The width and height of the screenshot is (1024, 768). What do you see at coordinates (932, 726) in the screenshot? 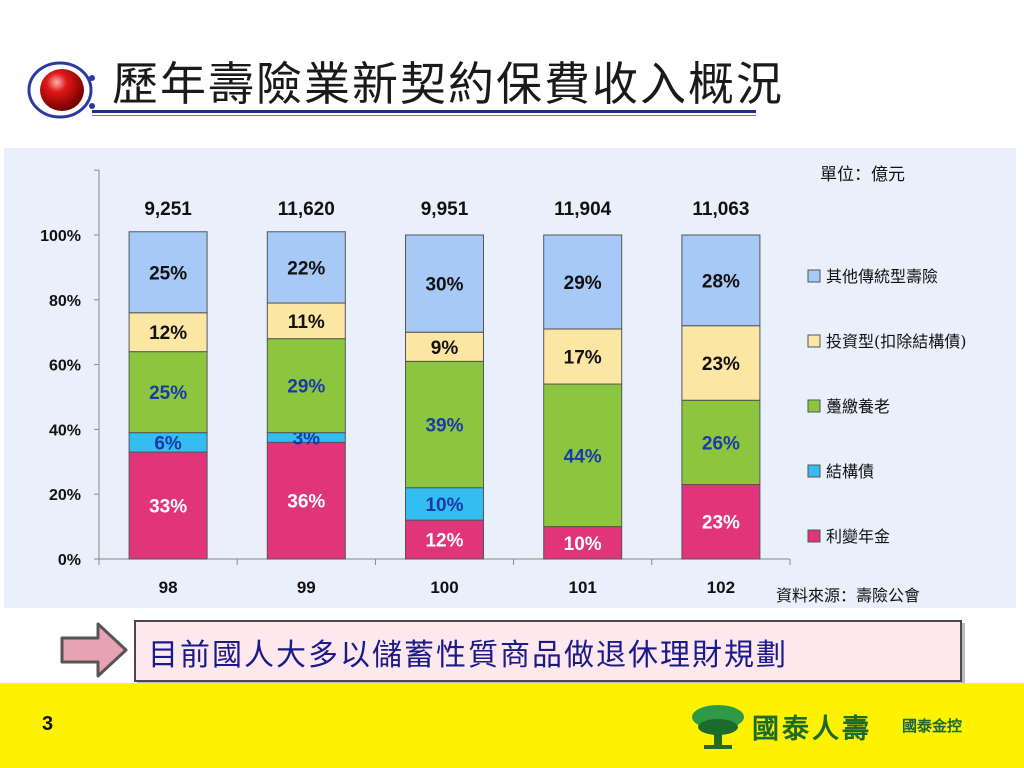
I see `group-logo-text: 國泰金控` at bounding box center [932, 726].